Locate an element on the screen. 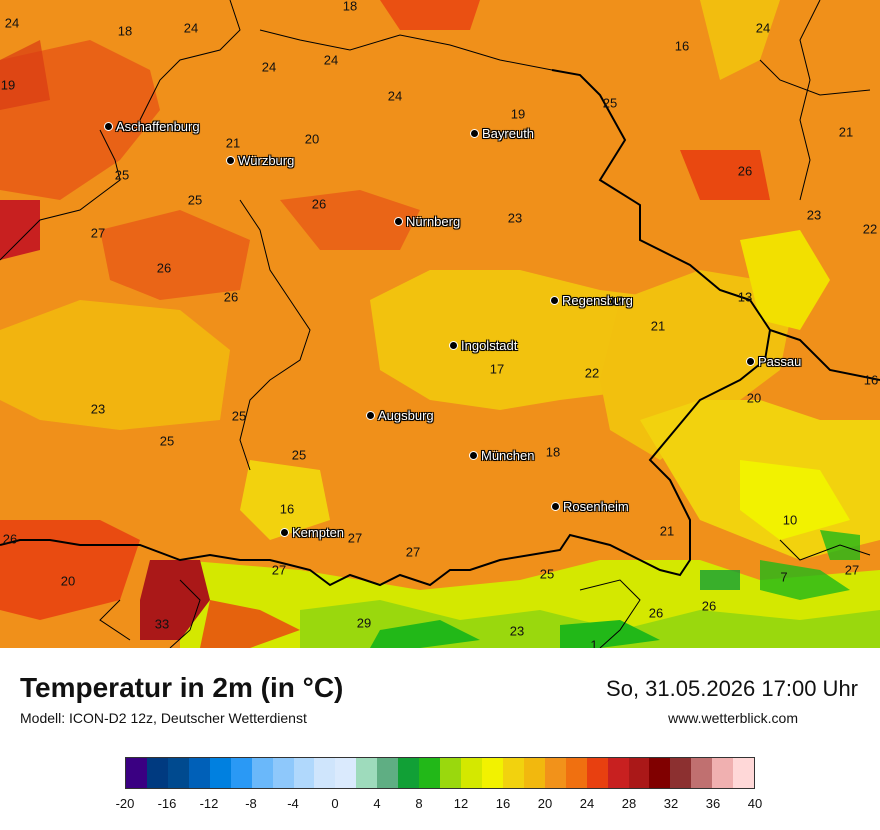 The height and width of the screenshot is (830, 880). legend-tick-label: -4 is located at coordinates (293, 803).